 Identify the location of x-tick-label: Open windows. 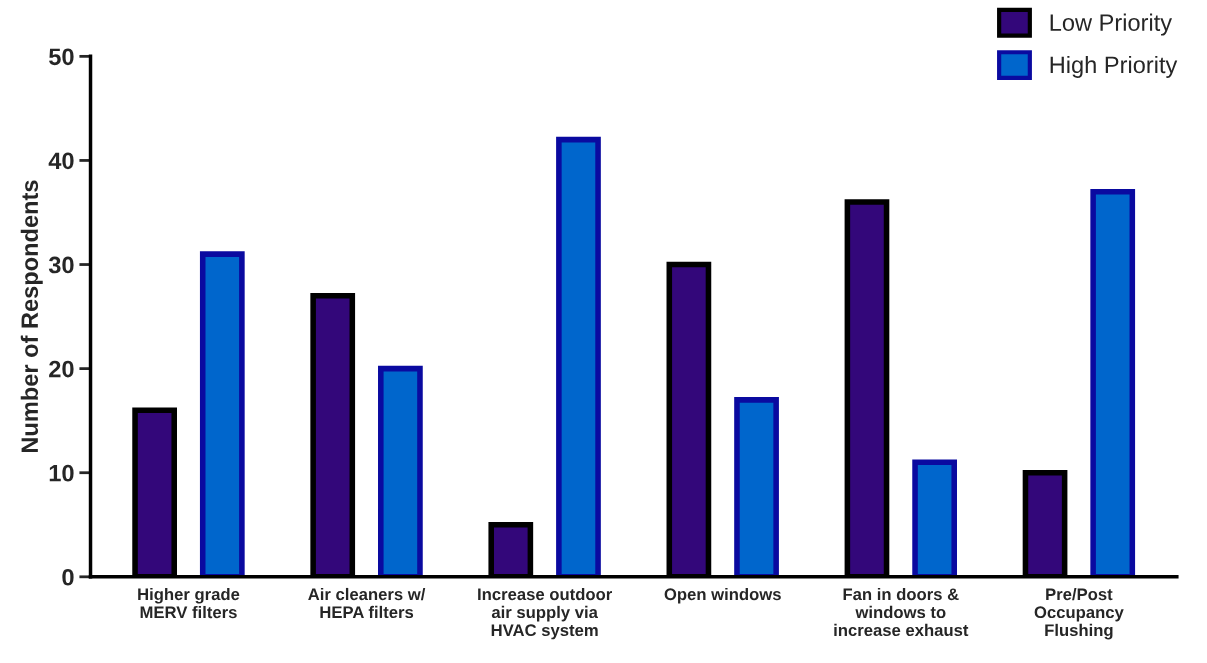
(722, 595).